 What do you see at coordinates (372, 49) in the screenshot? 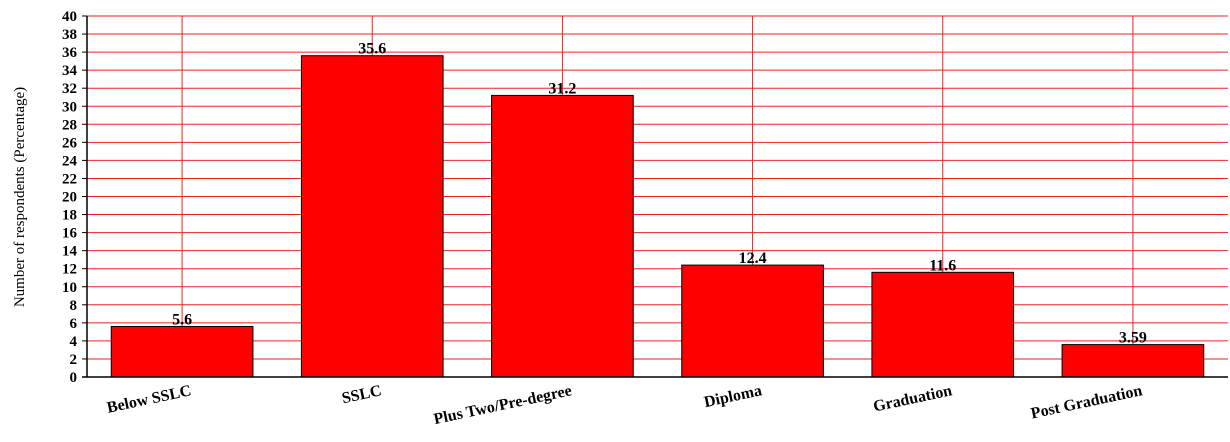
I see `data-label: 35.6` at bounding box center [372, 49].